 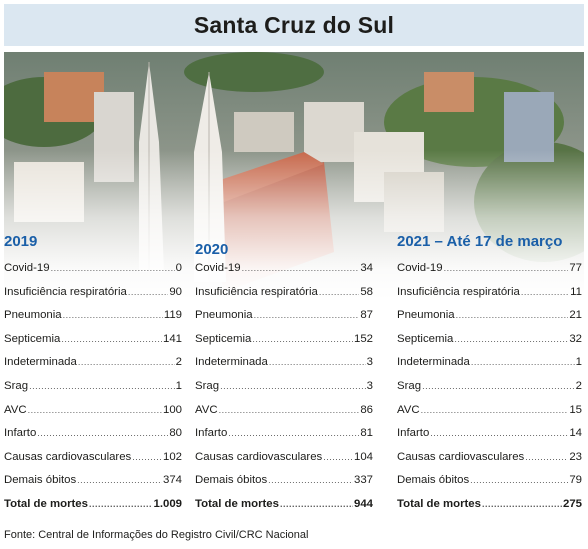 I want to click on row-value: 119, so click(x=172, y=315).